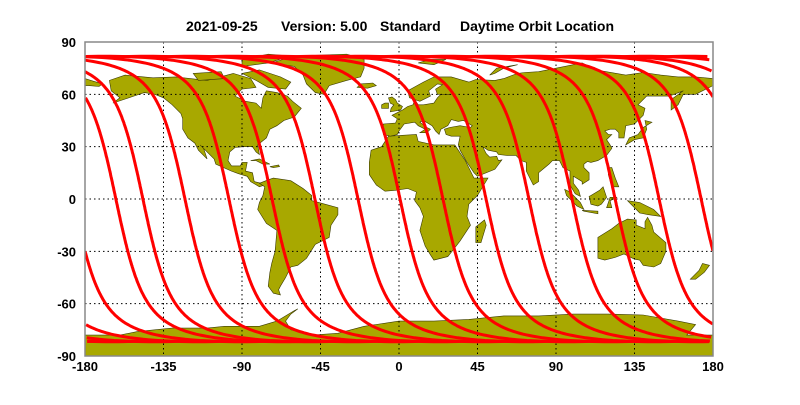 Image resolution: width=800 pixels, height=405 pixels. What do you see at coordinates (66, 251) in the screenshot?
I see `y-tick-label: -30` at bounding box center [66, 251].